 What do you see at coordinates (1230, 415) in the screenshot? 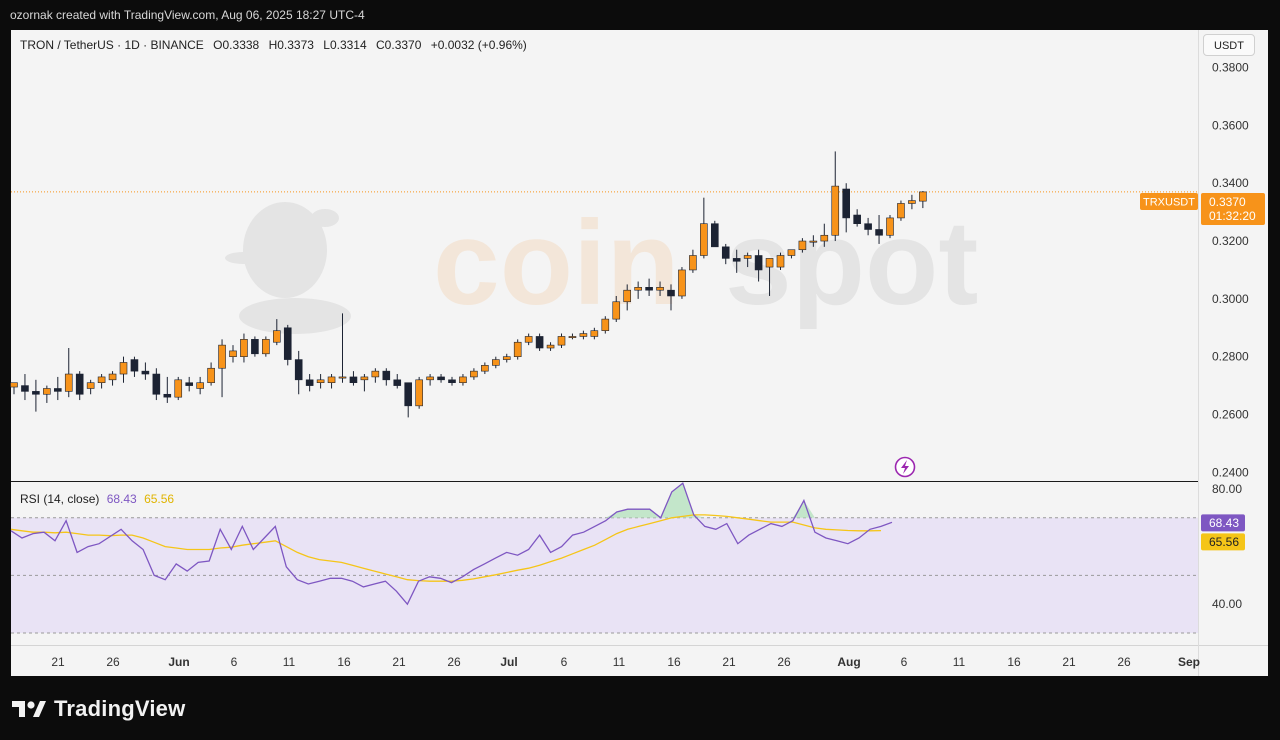
I see `price-tick-label: 0.2600` at bounding box center [1230, 415].